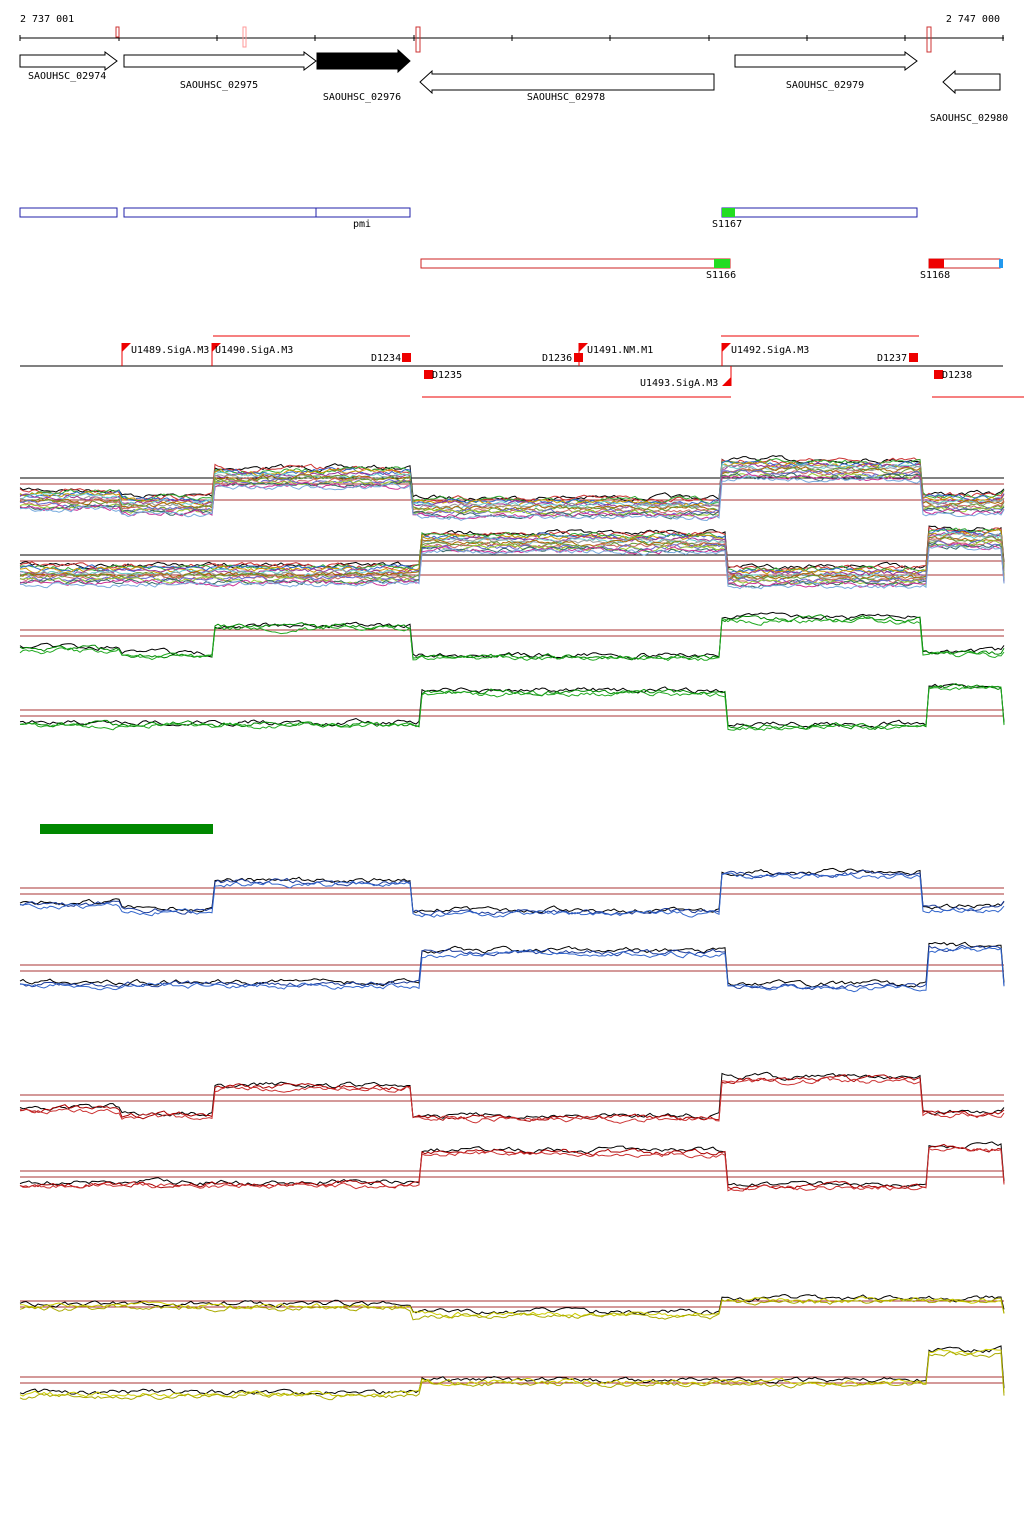 The image size is (1024, 1537). What do you see at coordinates (566, 97) in the screenshot?
I see `gene-label: SAOUHSC_02978` at bounding box center [566, 97].